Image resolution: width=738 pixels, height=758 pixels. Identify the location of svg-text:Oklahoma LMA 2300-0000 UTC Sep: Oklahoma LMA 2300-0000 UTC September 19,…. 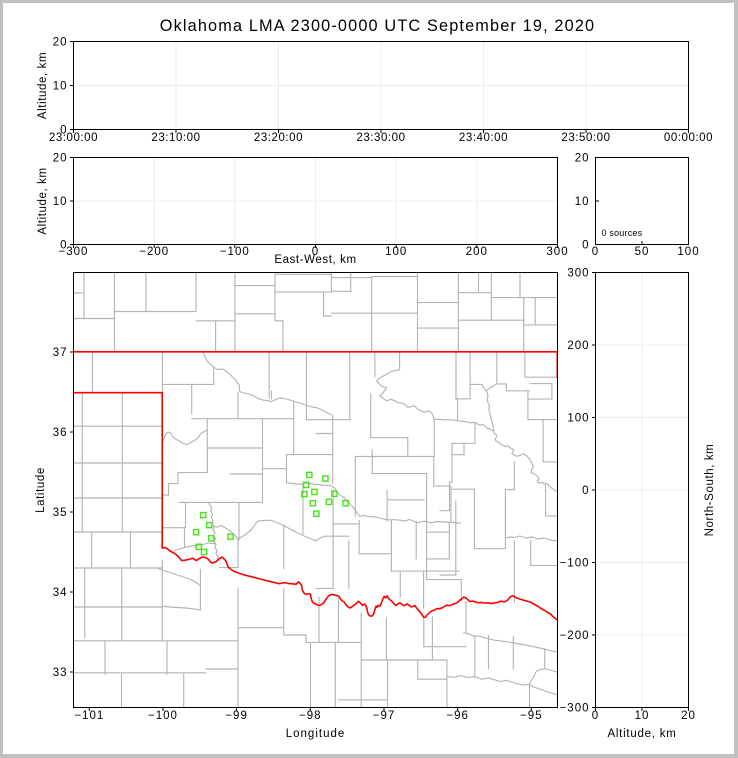
(378, 26).